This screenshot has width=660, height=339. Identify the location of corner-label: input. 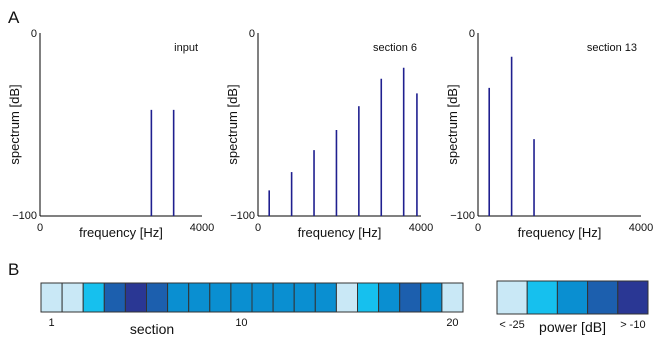
(186, 48).